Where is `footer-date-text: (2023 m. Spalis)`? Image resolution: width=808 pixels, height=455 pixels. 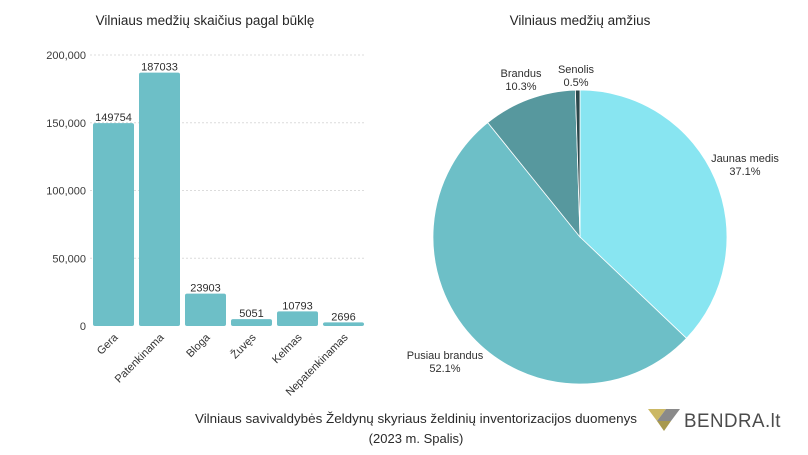 footer-date-text: (2023 m. Spalis) is located at coordinates (416, 438).